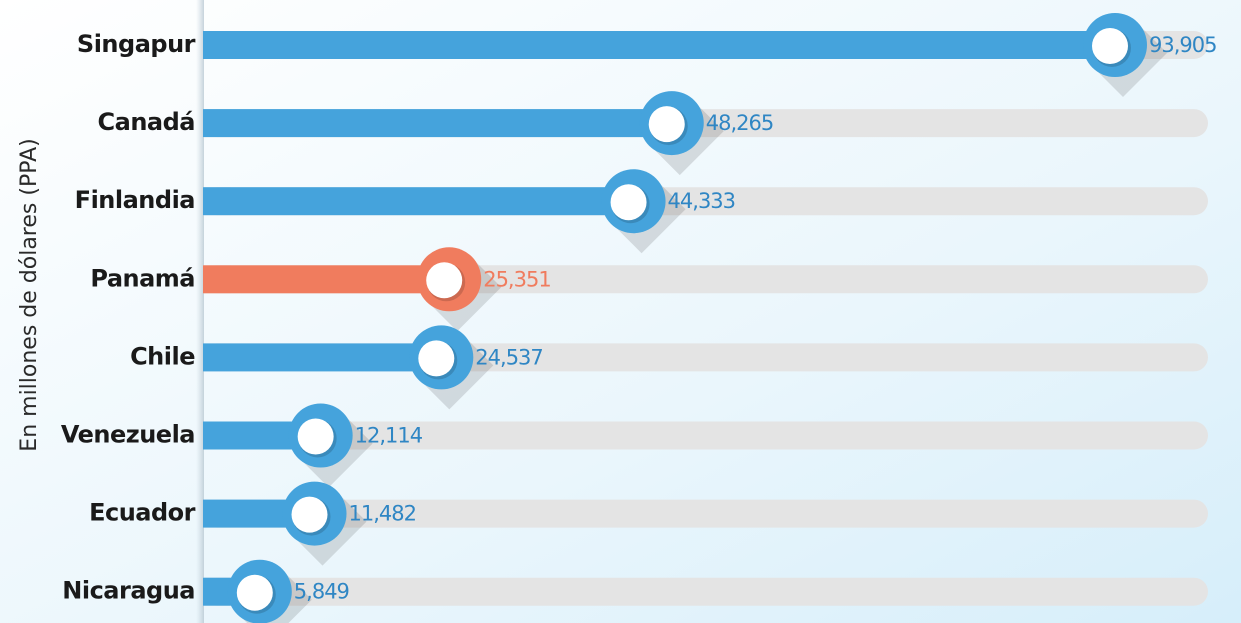 The height and width of the screenshot is (623, 1241). I want to click on axis-edge, so click(200, 311).